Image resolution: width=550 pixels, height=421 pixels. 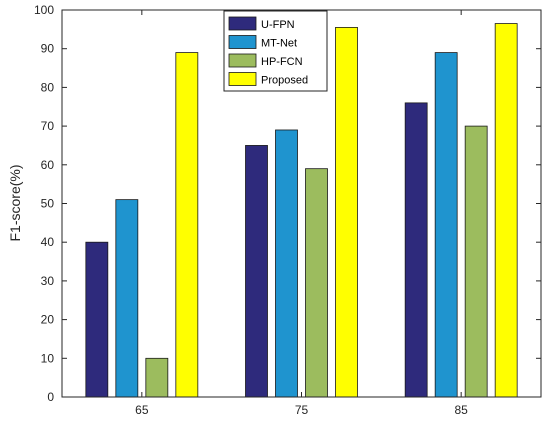 I want to click on y-tick-label: 70, so click(x=48, y=126).